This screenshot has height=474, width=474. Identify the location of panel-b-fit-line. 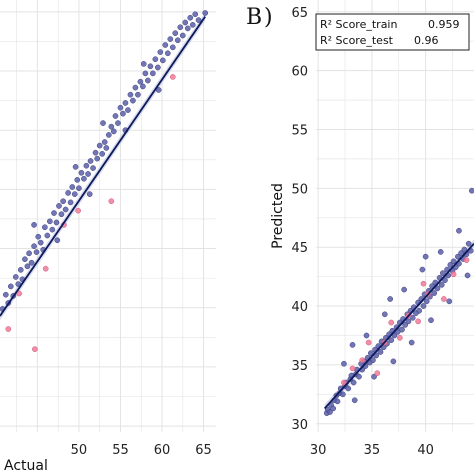
(398, 326).